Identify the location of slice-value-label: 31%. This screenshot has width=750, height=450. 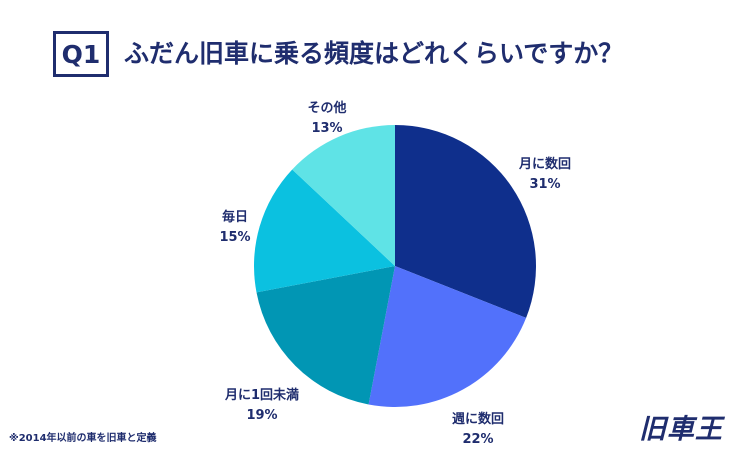
(544, 184).